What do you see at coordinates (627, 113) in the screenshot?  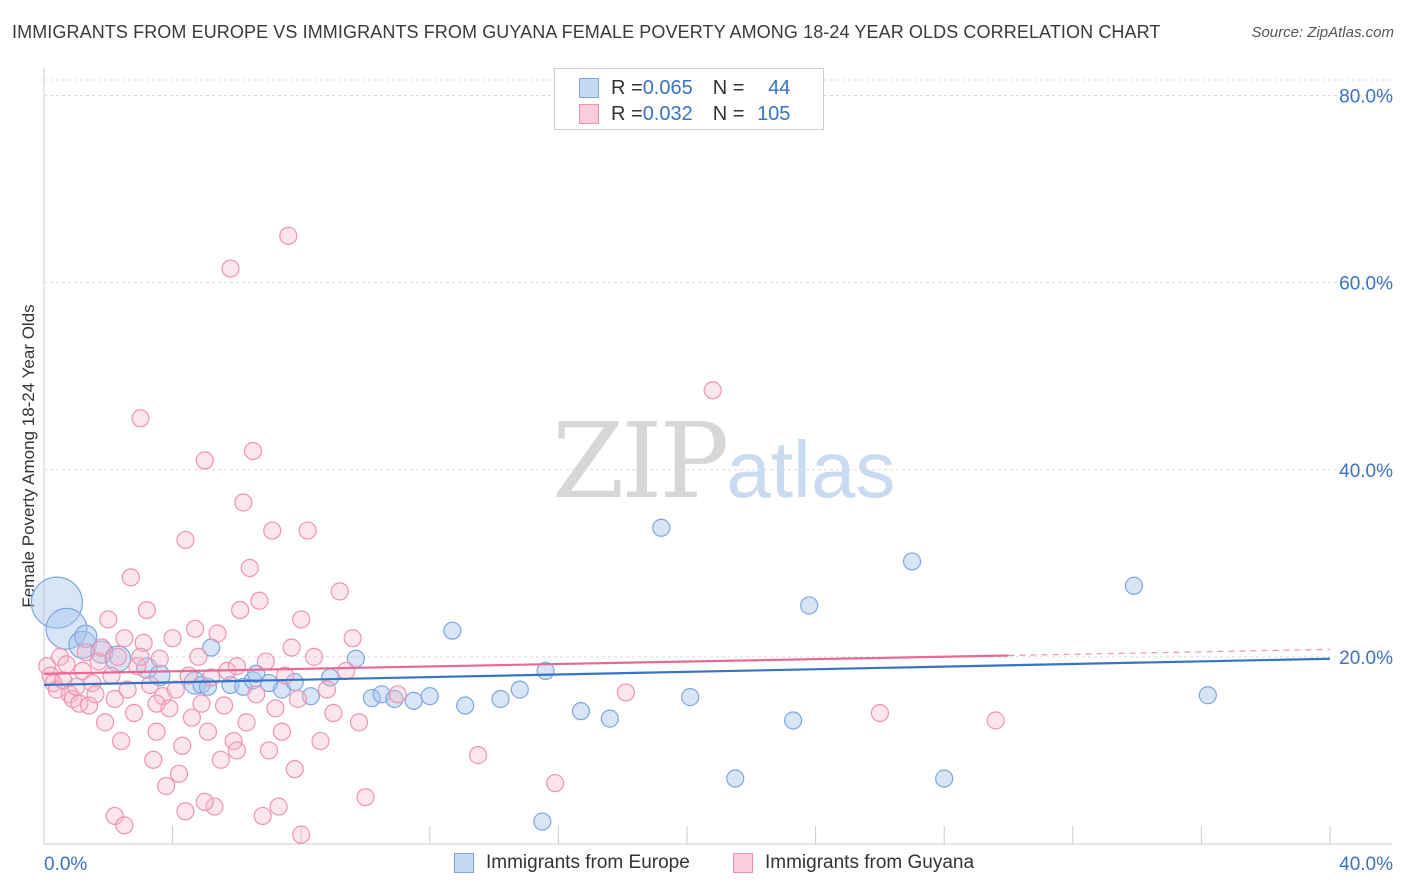 I see `guyana-r-label: R =` at bounding box center [627, 113].